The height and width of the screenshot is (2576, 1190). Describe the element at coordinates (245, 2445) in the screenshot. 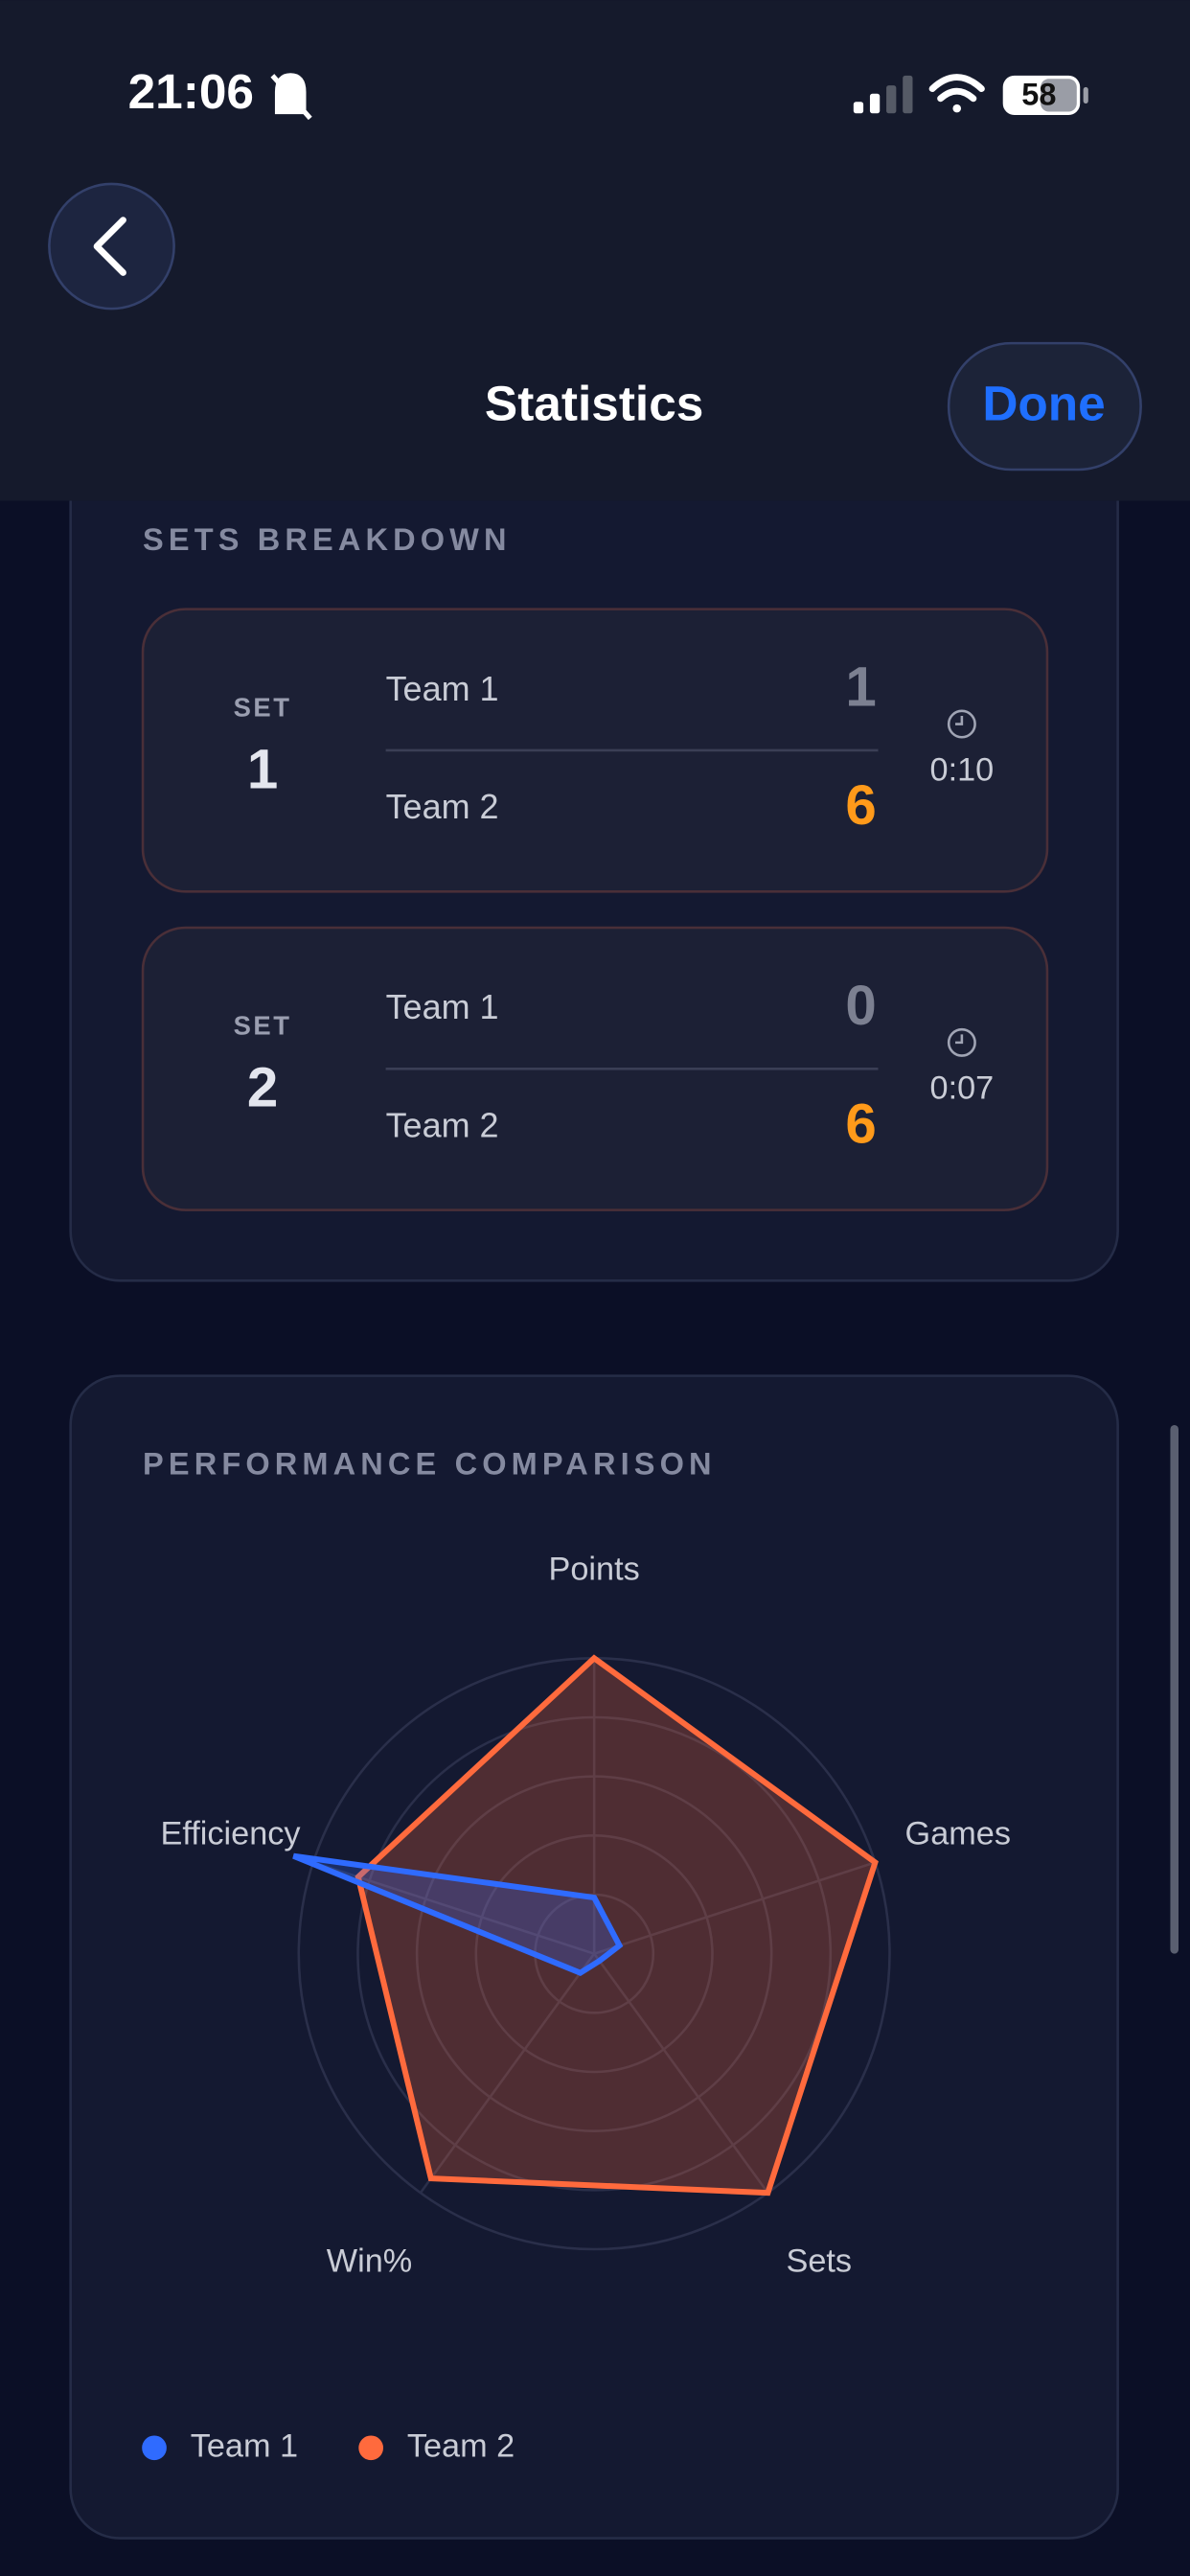

I see `legend-label: Team 1` at that location.